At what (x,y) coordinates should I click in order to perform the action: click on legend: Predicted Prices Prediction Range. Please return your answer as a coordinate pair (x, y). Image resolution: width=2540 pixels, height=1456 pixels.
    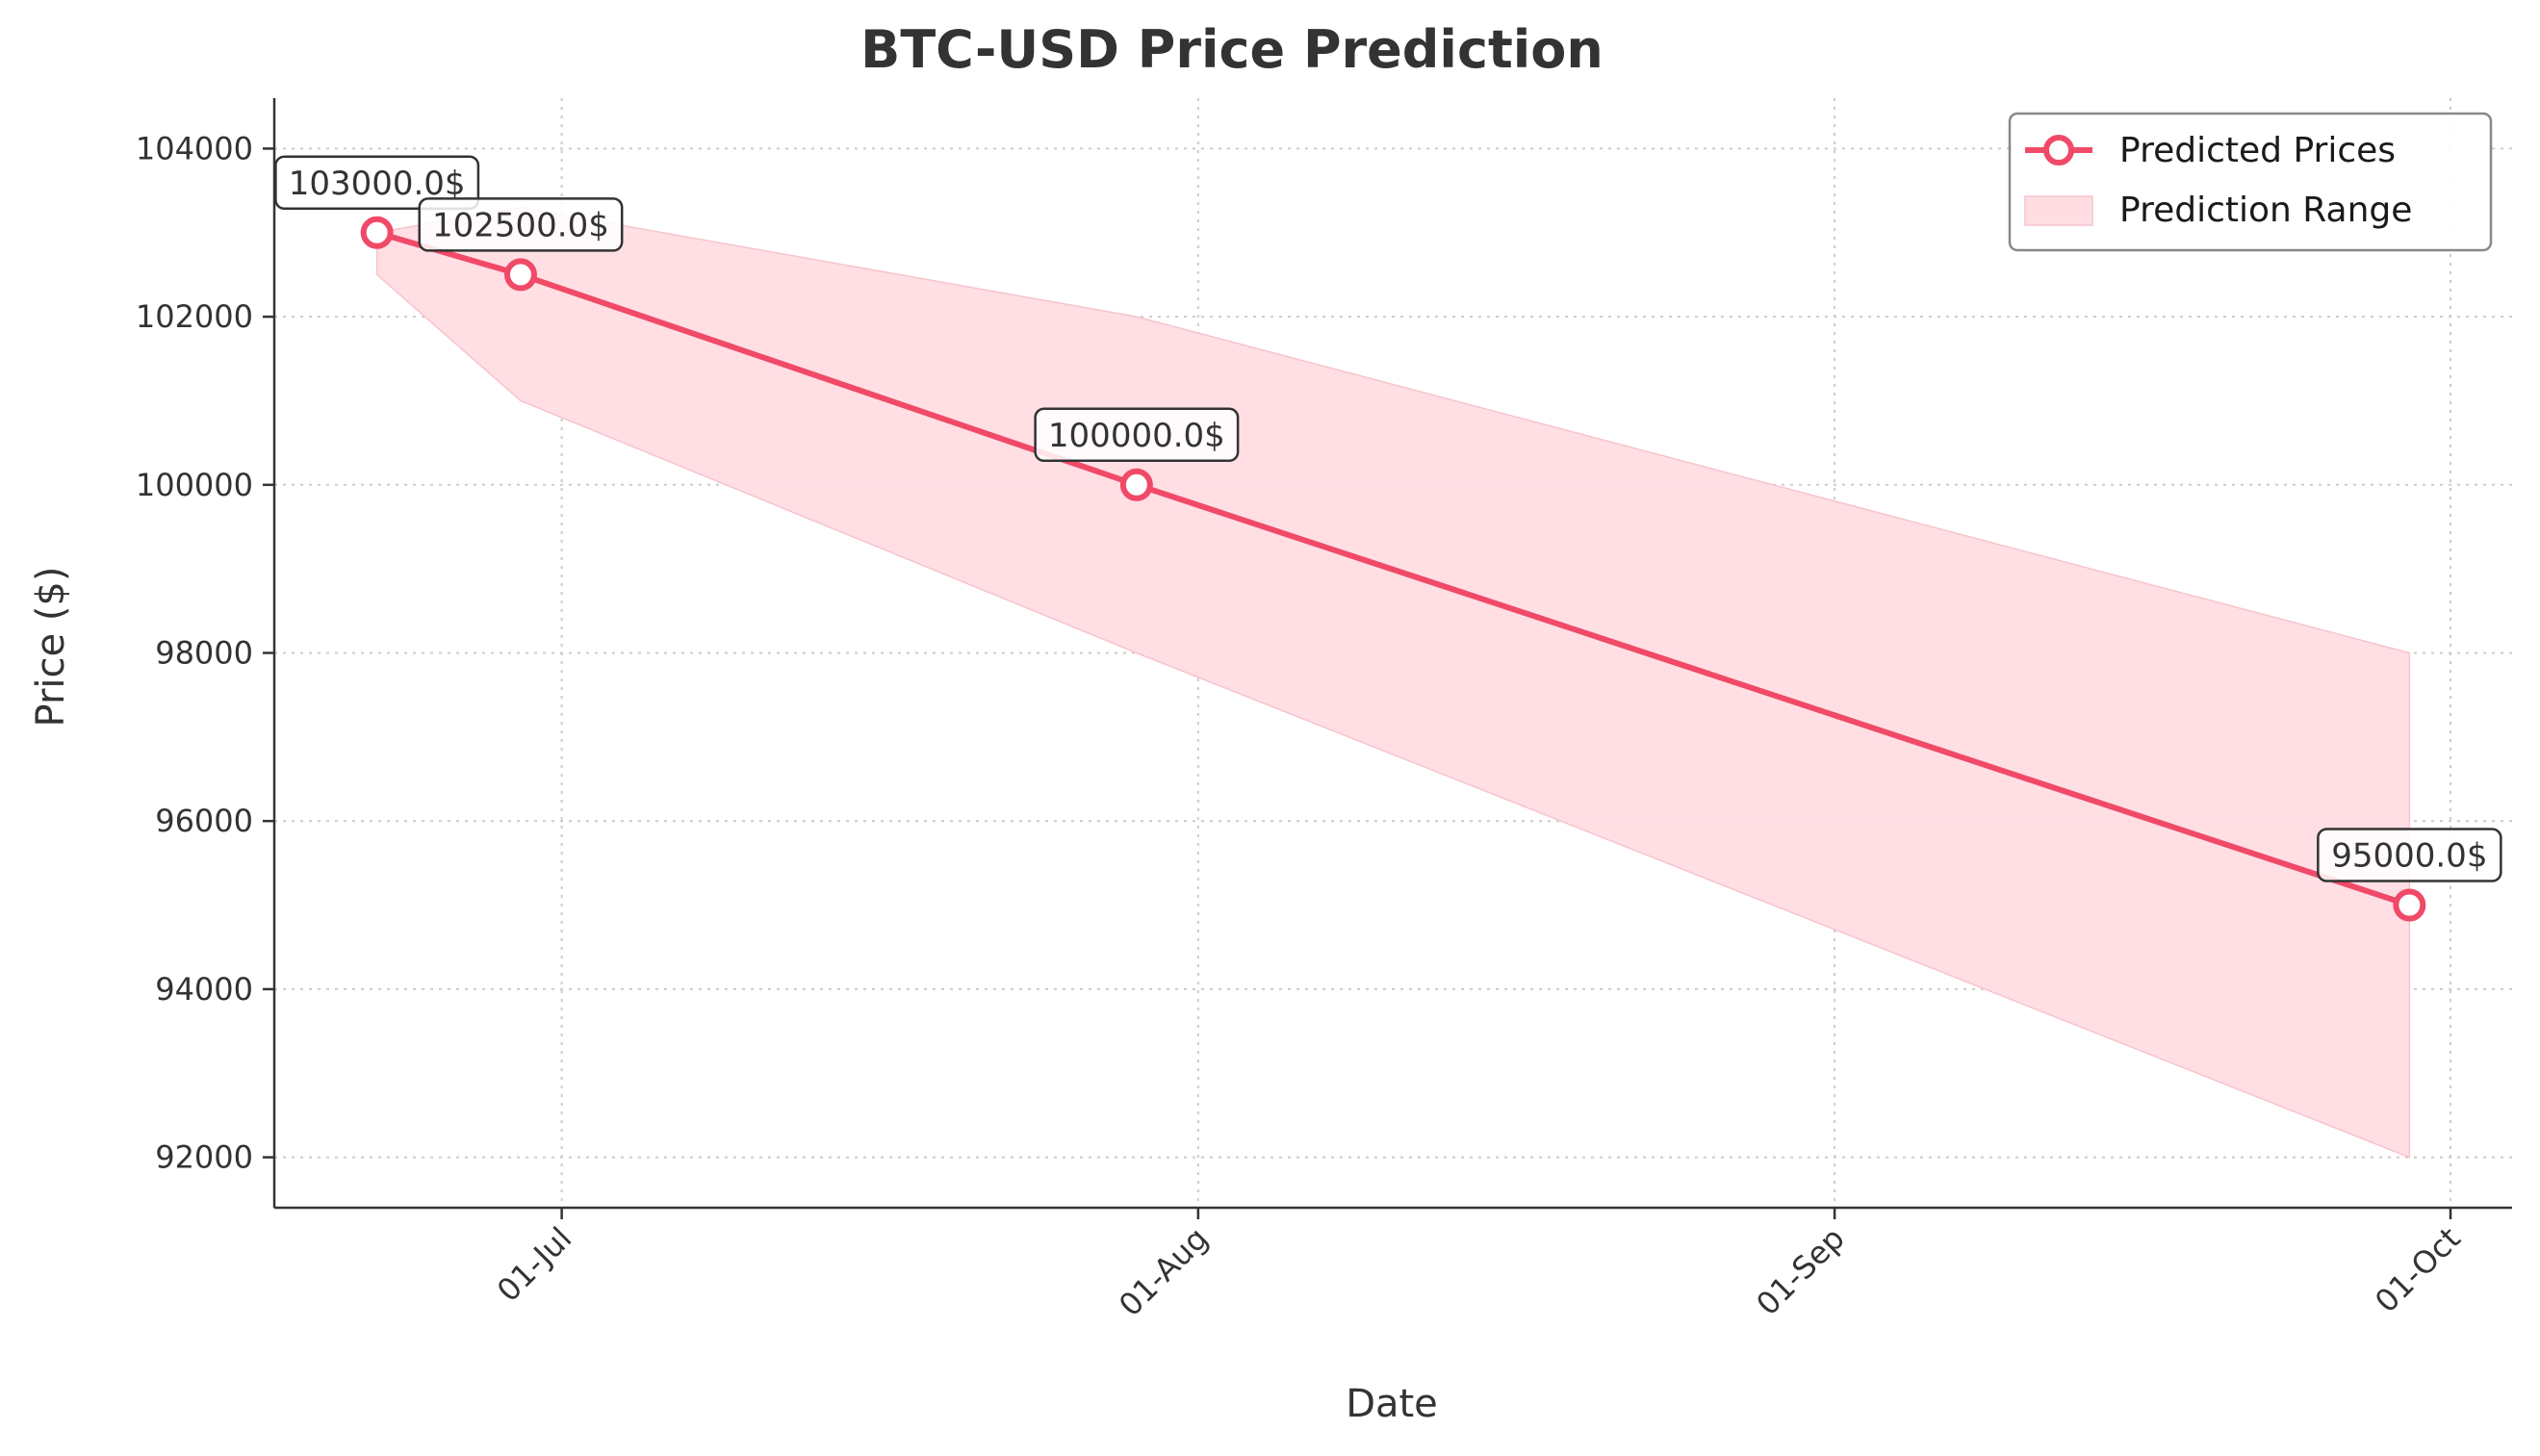
    Looking at the image, I should click on (2250, 182).